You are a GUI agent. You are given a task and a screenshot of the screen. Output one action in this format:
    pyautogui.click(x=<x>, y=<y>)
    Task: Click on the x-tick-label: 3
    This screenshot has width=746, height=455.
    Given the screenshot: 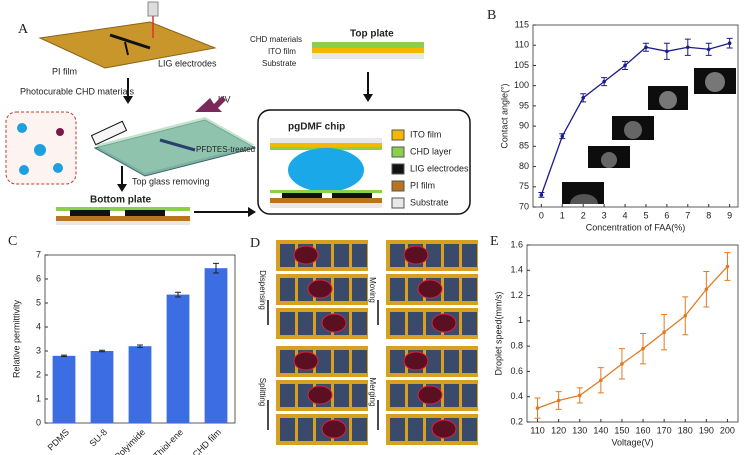 What is the action you would take?
    pyautogui.click(x=604, y=215)
    